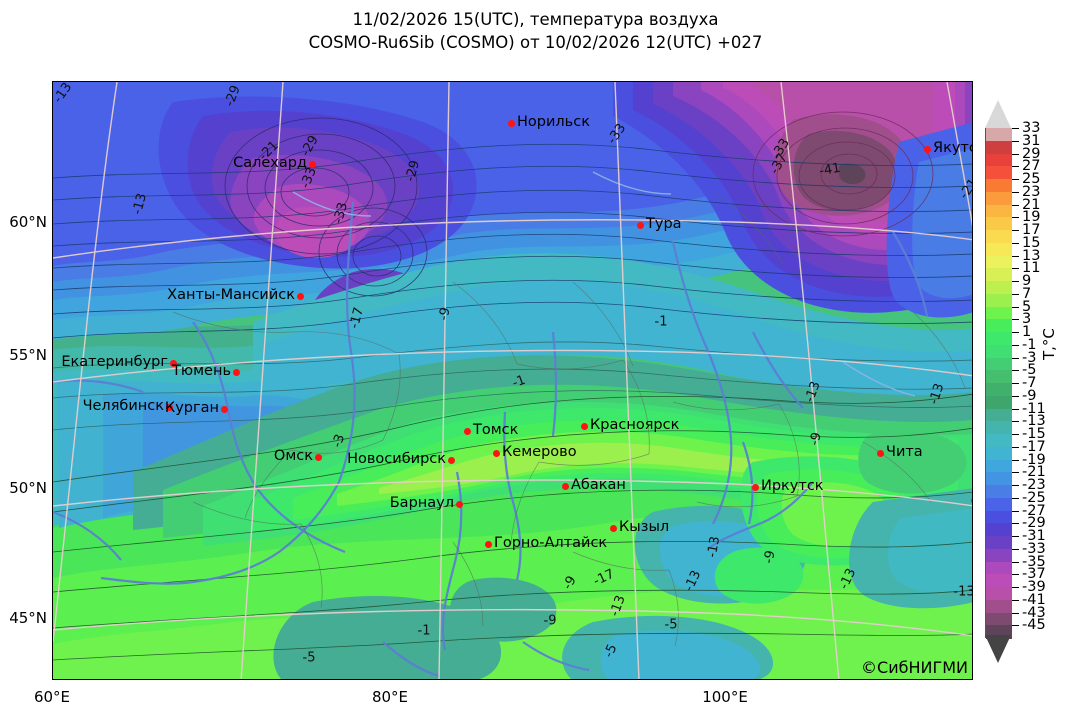 This screenshot has width=1071, height=719. I want to click on contour-label: -1, so click(424, 631).